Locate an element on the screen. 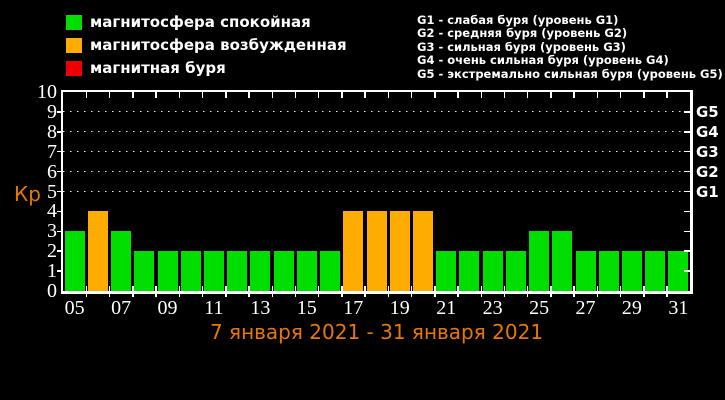 Image resolution: width=725 pixels, height=400 pixels. y-tick-label-5: 5 is located at coordinates (52, 191).